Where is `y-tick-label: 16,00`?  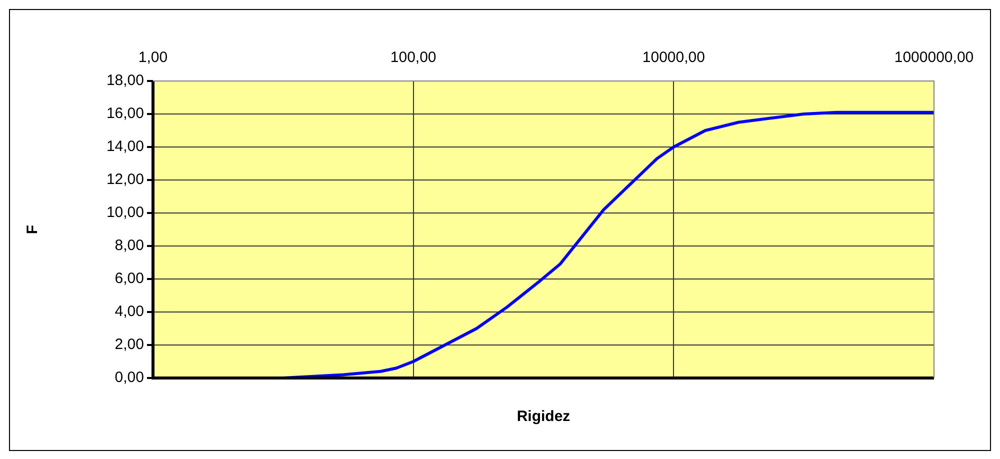 y-tick-label: 16,00 is located at coordinates (125, 113).